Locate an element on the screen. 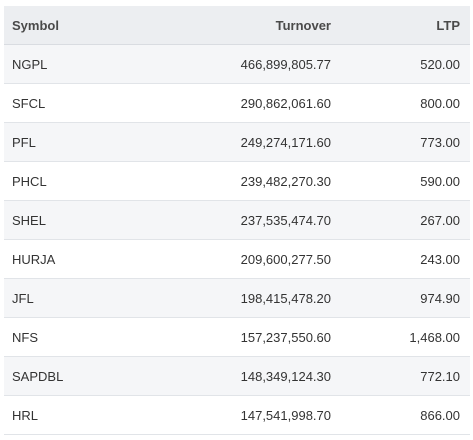 This screenshot has height=440, width=473. cell-symbol: HRL is located at coordinates (84, 415).